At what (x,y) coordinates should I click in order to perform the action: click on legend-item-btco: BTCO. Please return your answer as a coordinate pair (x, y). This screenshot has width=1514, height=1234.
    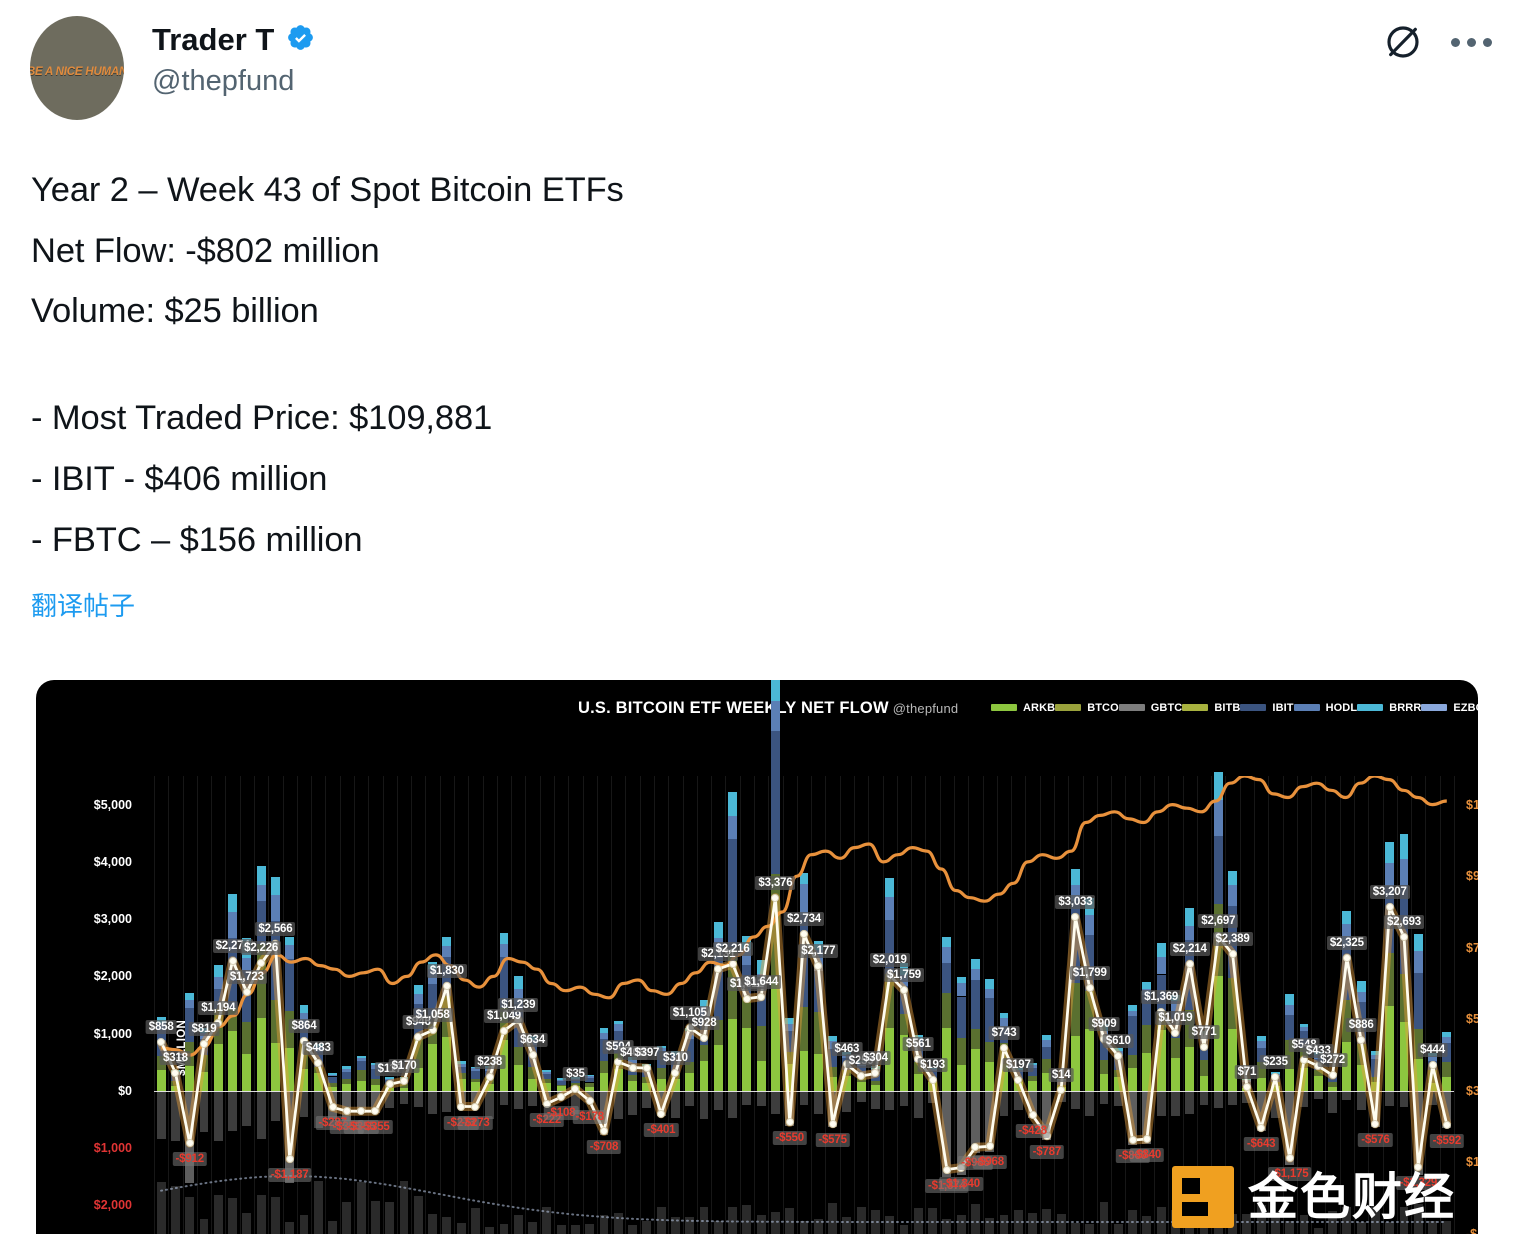
    Looking at the image, I should click on (1087, 708).